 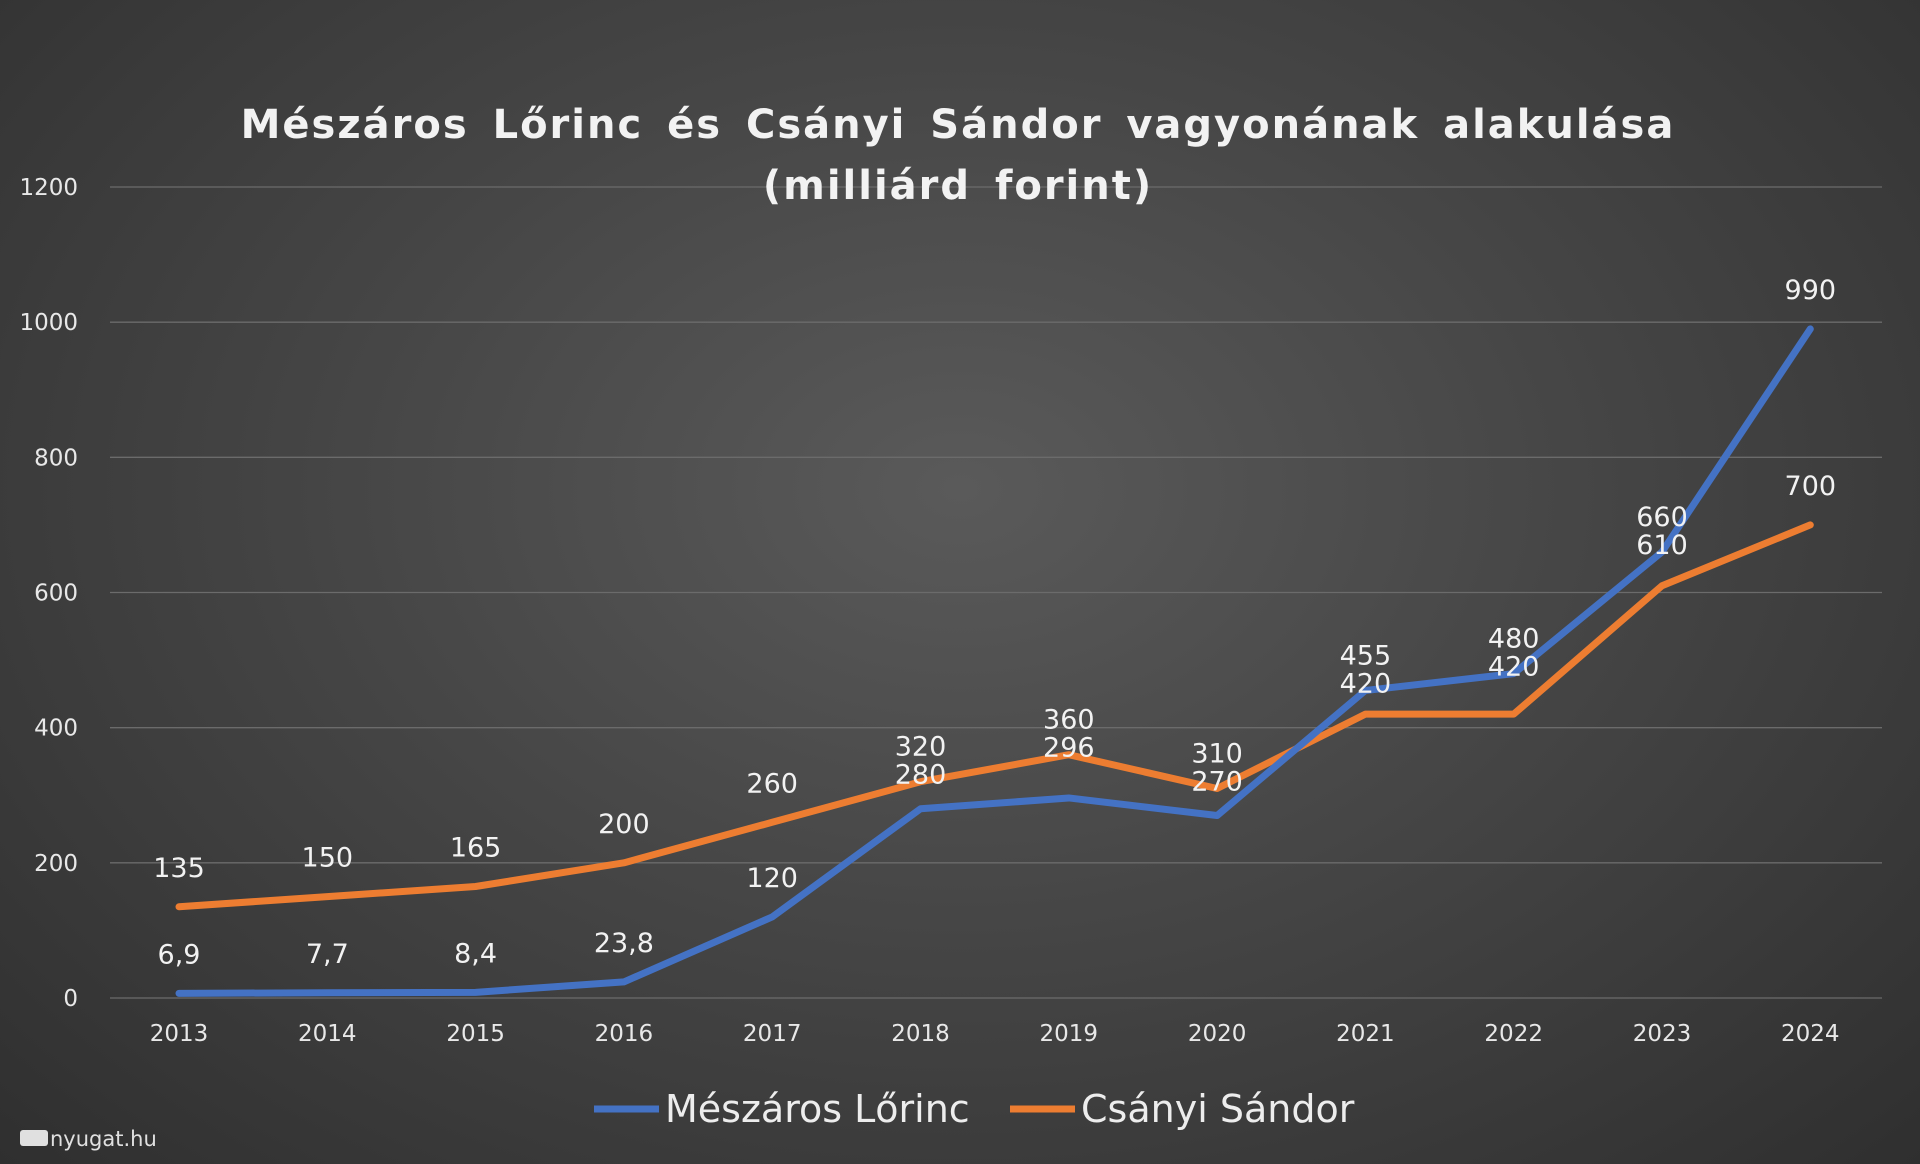 What do you see at coordinates (1365, 1034) in the screenshot?
I see `x-tick-label: 2021` at bounding box center [1365, 1034].